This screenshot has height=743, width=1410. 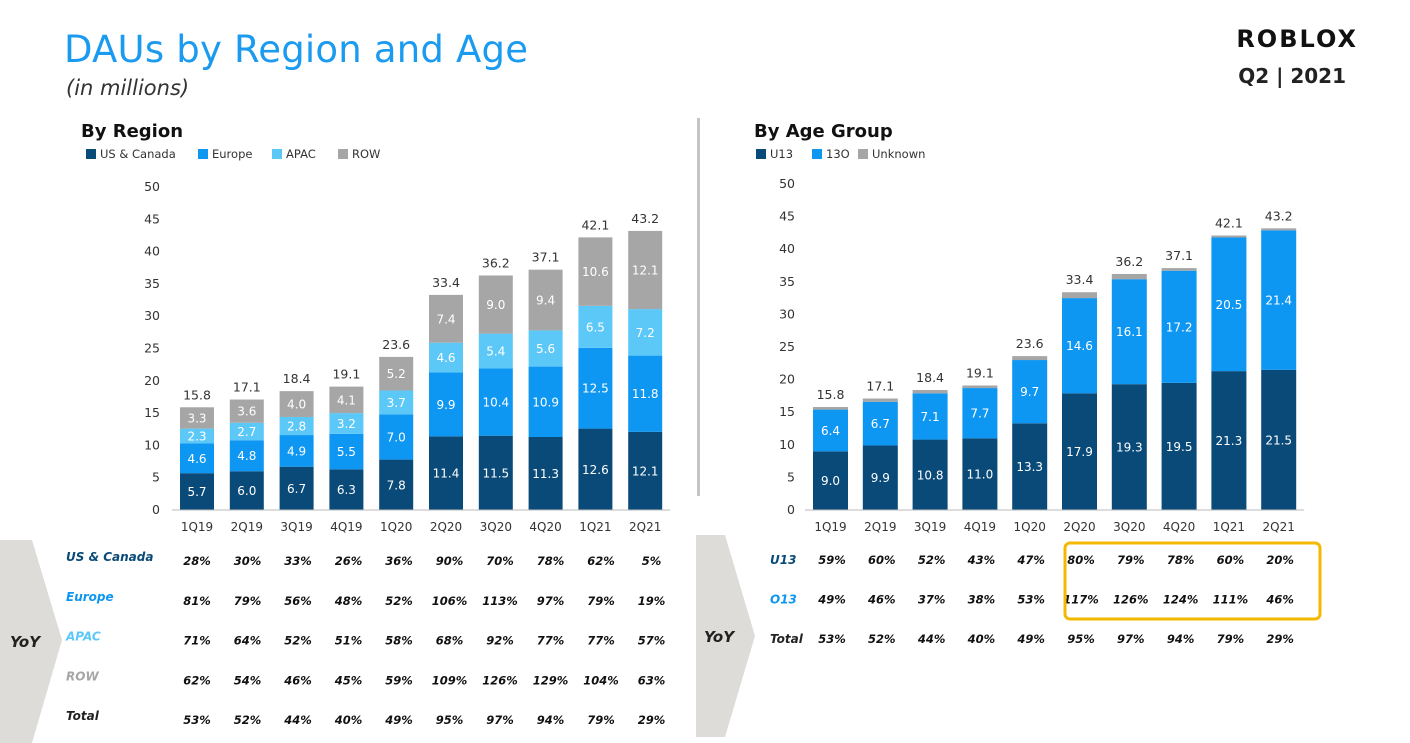 I want to click on yoy-cell: 80%, so click(x=1081, y=560).